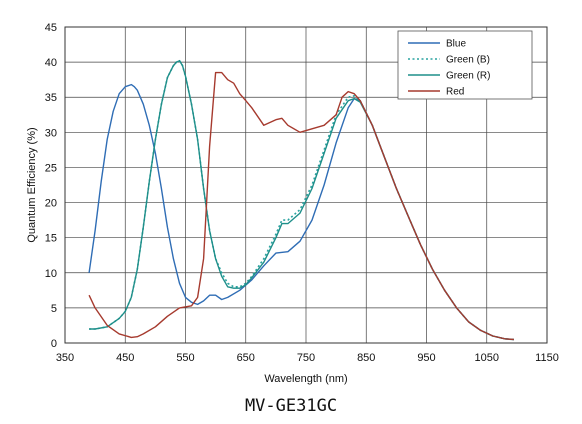  I want to click on legend-label-blue: Blue, so click(456, 44).